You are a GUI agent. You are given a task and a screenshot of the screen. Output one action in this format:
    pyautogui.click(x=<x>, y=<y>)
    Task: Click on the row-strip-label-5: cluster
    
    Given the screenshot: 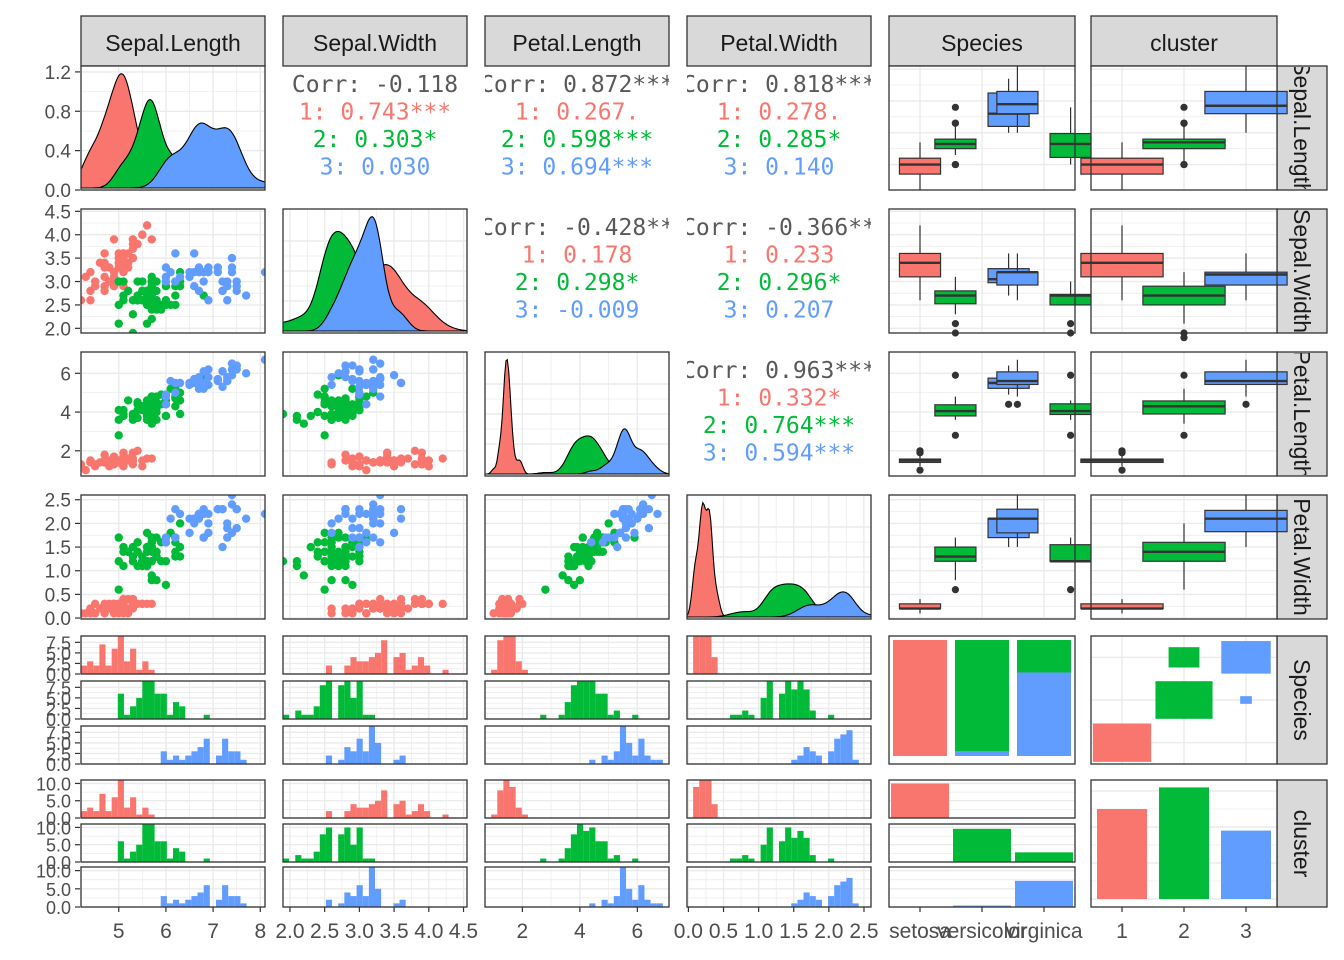 What is the action you would take?
    pyautogui.click(x=1302, y=844)
    